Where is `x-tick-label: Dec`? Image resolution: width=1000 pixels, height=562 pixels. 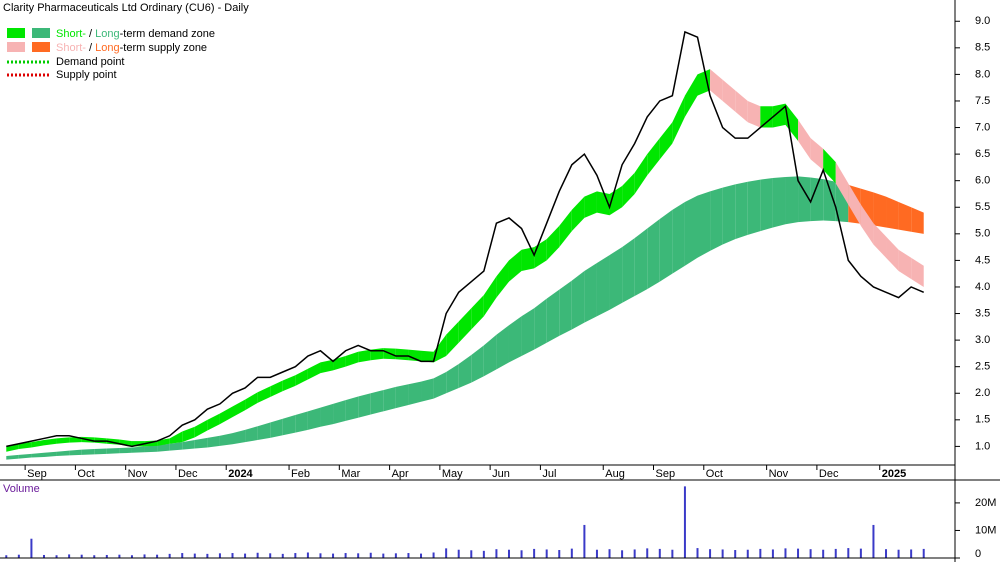 x-tick-label: Dec is located at coordinates (829, 474).